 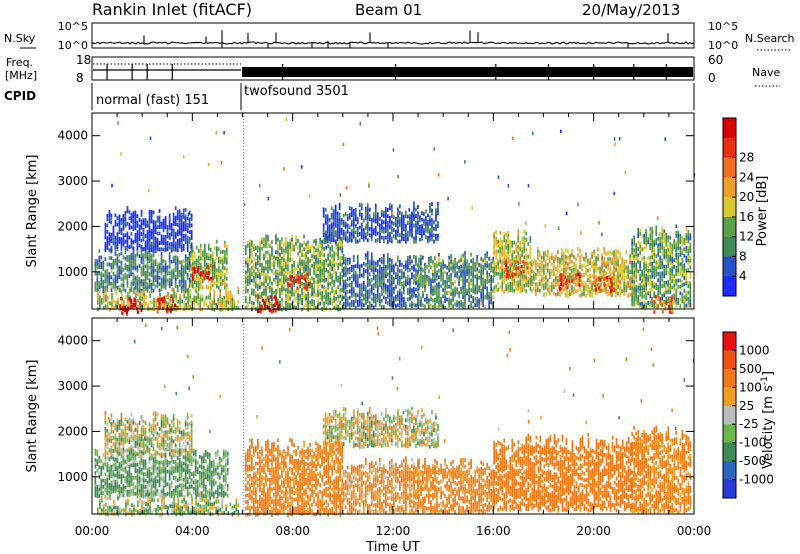 What do you see at coordinates (72, 272) in the screenshot?
I see `power-ytick-label-0: 1000` at bounding box center [72, 272].